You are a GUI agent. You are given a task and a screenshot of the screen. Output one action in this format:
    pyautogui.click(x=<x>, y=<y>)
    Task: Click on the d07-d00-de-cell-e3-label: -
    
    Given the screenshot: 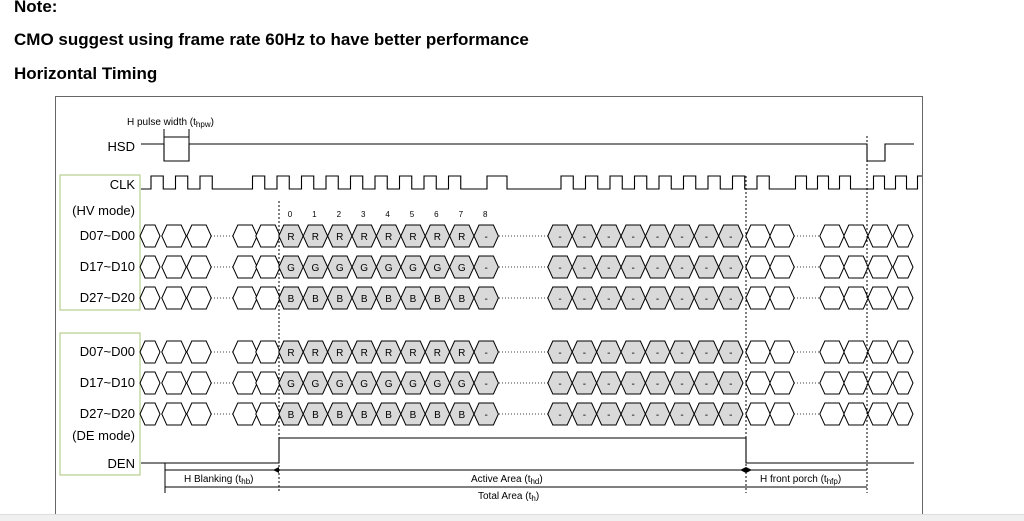 What is the action you would take?
    pyautogui.click(x=633, y=353)
    